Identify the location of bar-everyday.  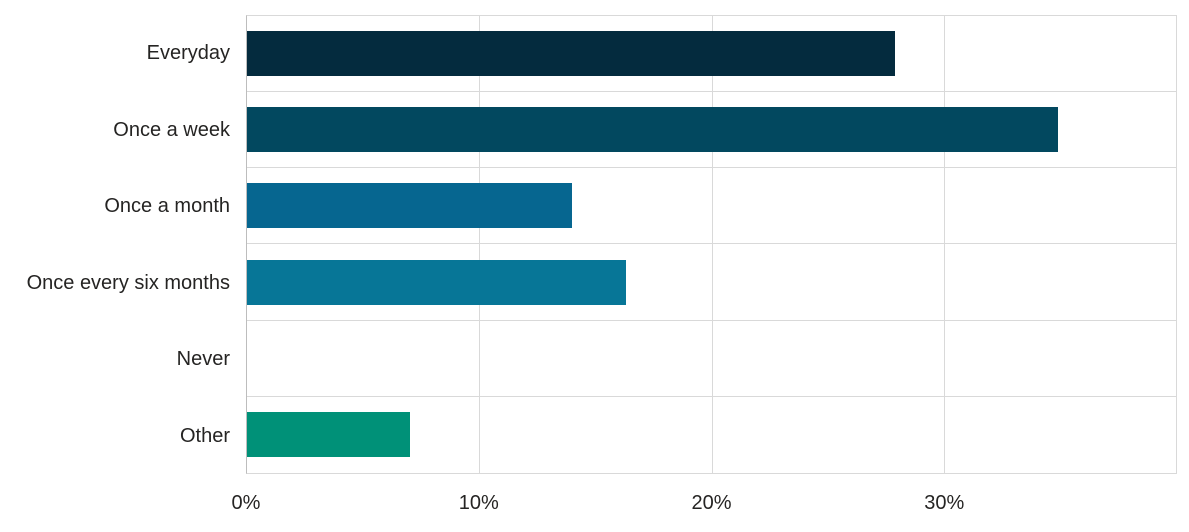
(571, 54).